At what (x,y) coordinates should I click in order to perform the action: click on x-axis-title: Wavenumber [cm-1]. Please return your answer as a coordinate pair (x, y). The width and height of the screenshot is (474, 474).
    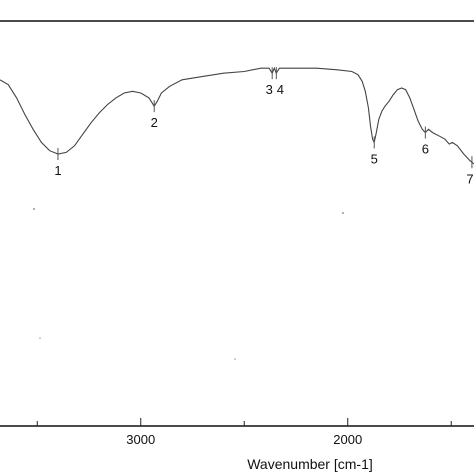
    Looking at the image, I should click on (310, 464).